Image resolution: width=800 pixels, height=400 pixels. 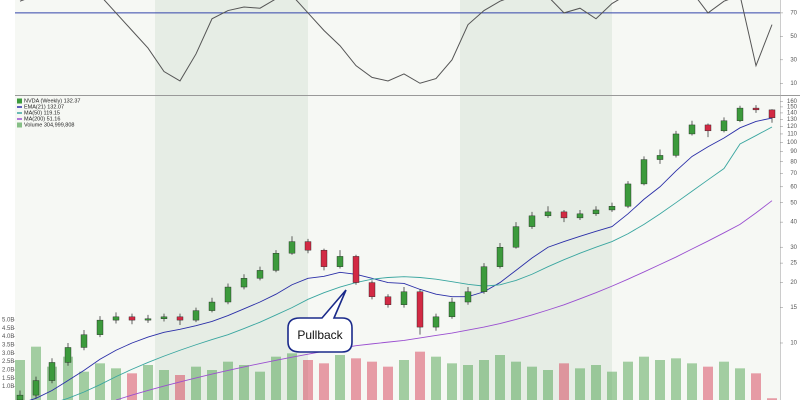 What do you see at coordinates (8, 371) in the screenshot?
I see `volume-tick-label: 2.0B` at bounding box center [8, 371].